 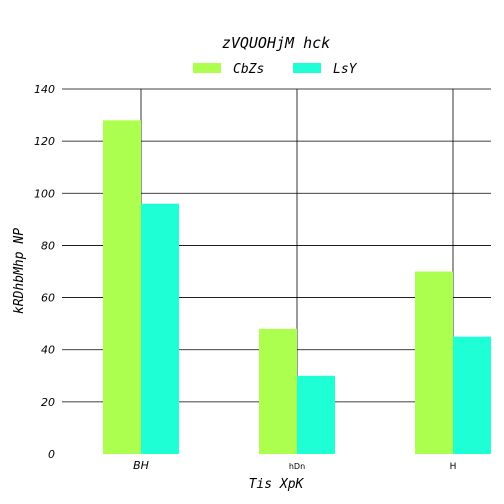 What do you see at coordinates (160, 328) in the screenshot?
I see `bar-lsy-bh` at bounding box center [160, 328].